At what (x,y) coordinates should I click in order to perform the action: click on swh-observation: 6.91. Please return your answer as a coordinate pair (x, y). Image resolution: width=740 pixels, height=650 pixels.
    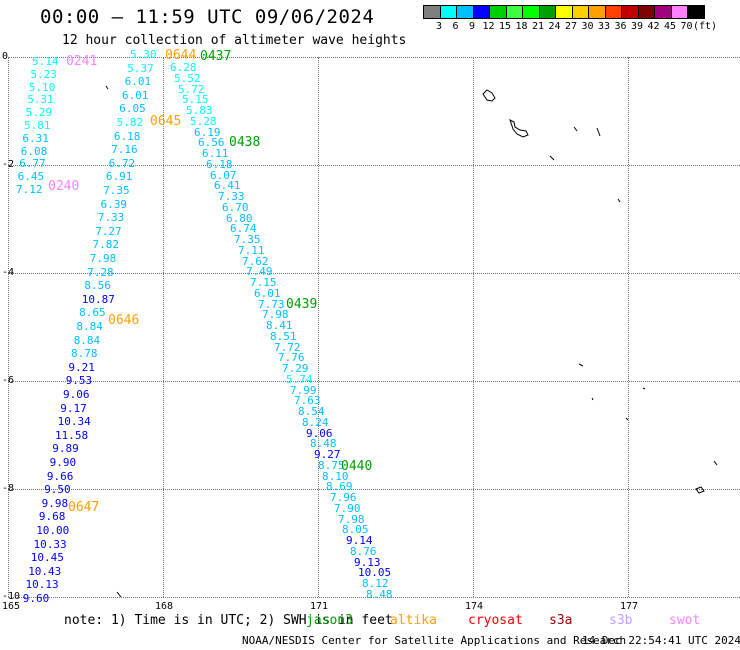
    Looking at the image, I should click on (119, 177).